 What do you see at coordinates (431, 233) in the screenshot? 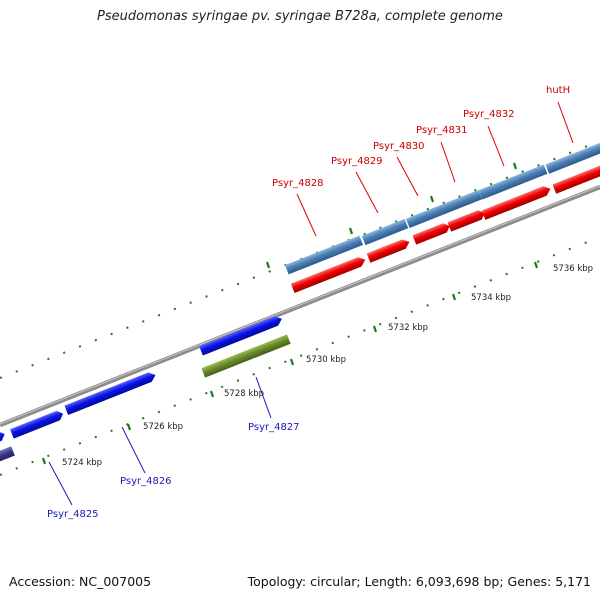
I see `gene-psyr4830-cds` at bounding box center [431, 233].